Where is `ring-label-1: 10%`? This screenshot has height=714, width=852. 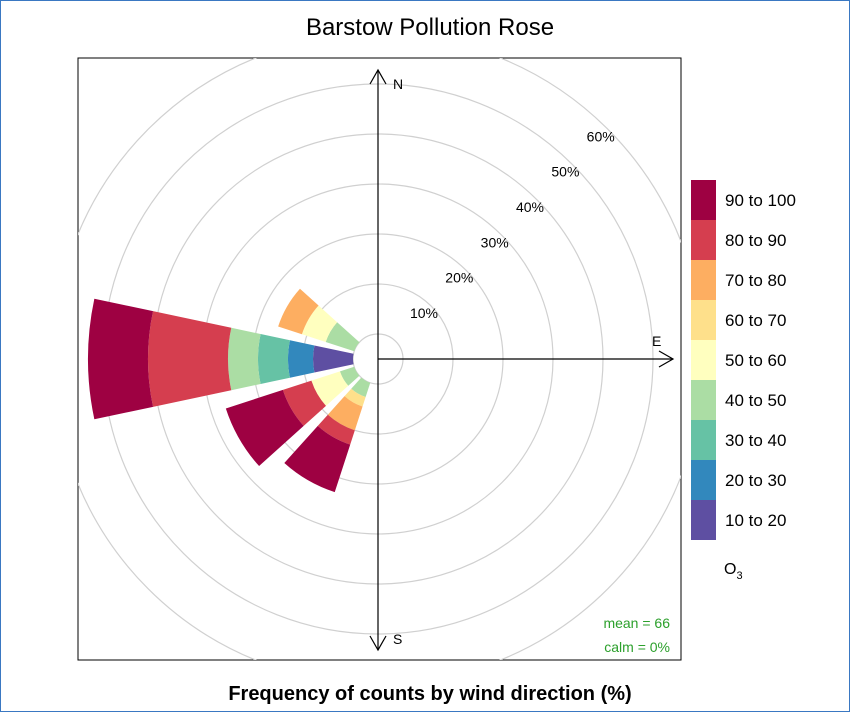 ring-label-1: 10% is located at coordinates (424, 313).